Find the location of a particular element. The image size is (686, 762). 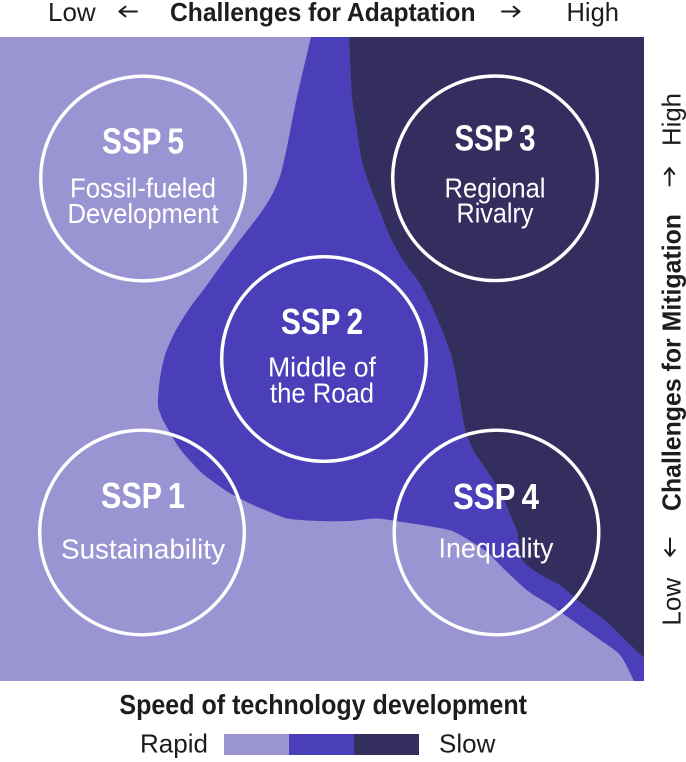

svg-text: Sustainability is located at coordinates (143, 549).